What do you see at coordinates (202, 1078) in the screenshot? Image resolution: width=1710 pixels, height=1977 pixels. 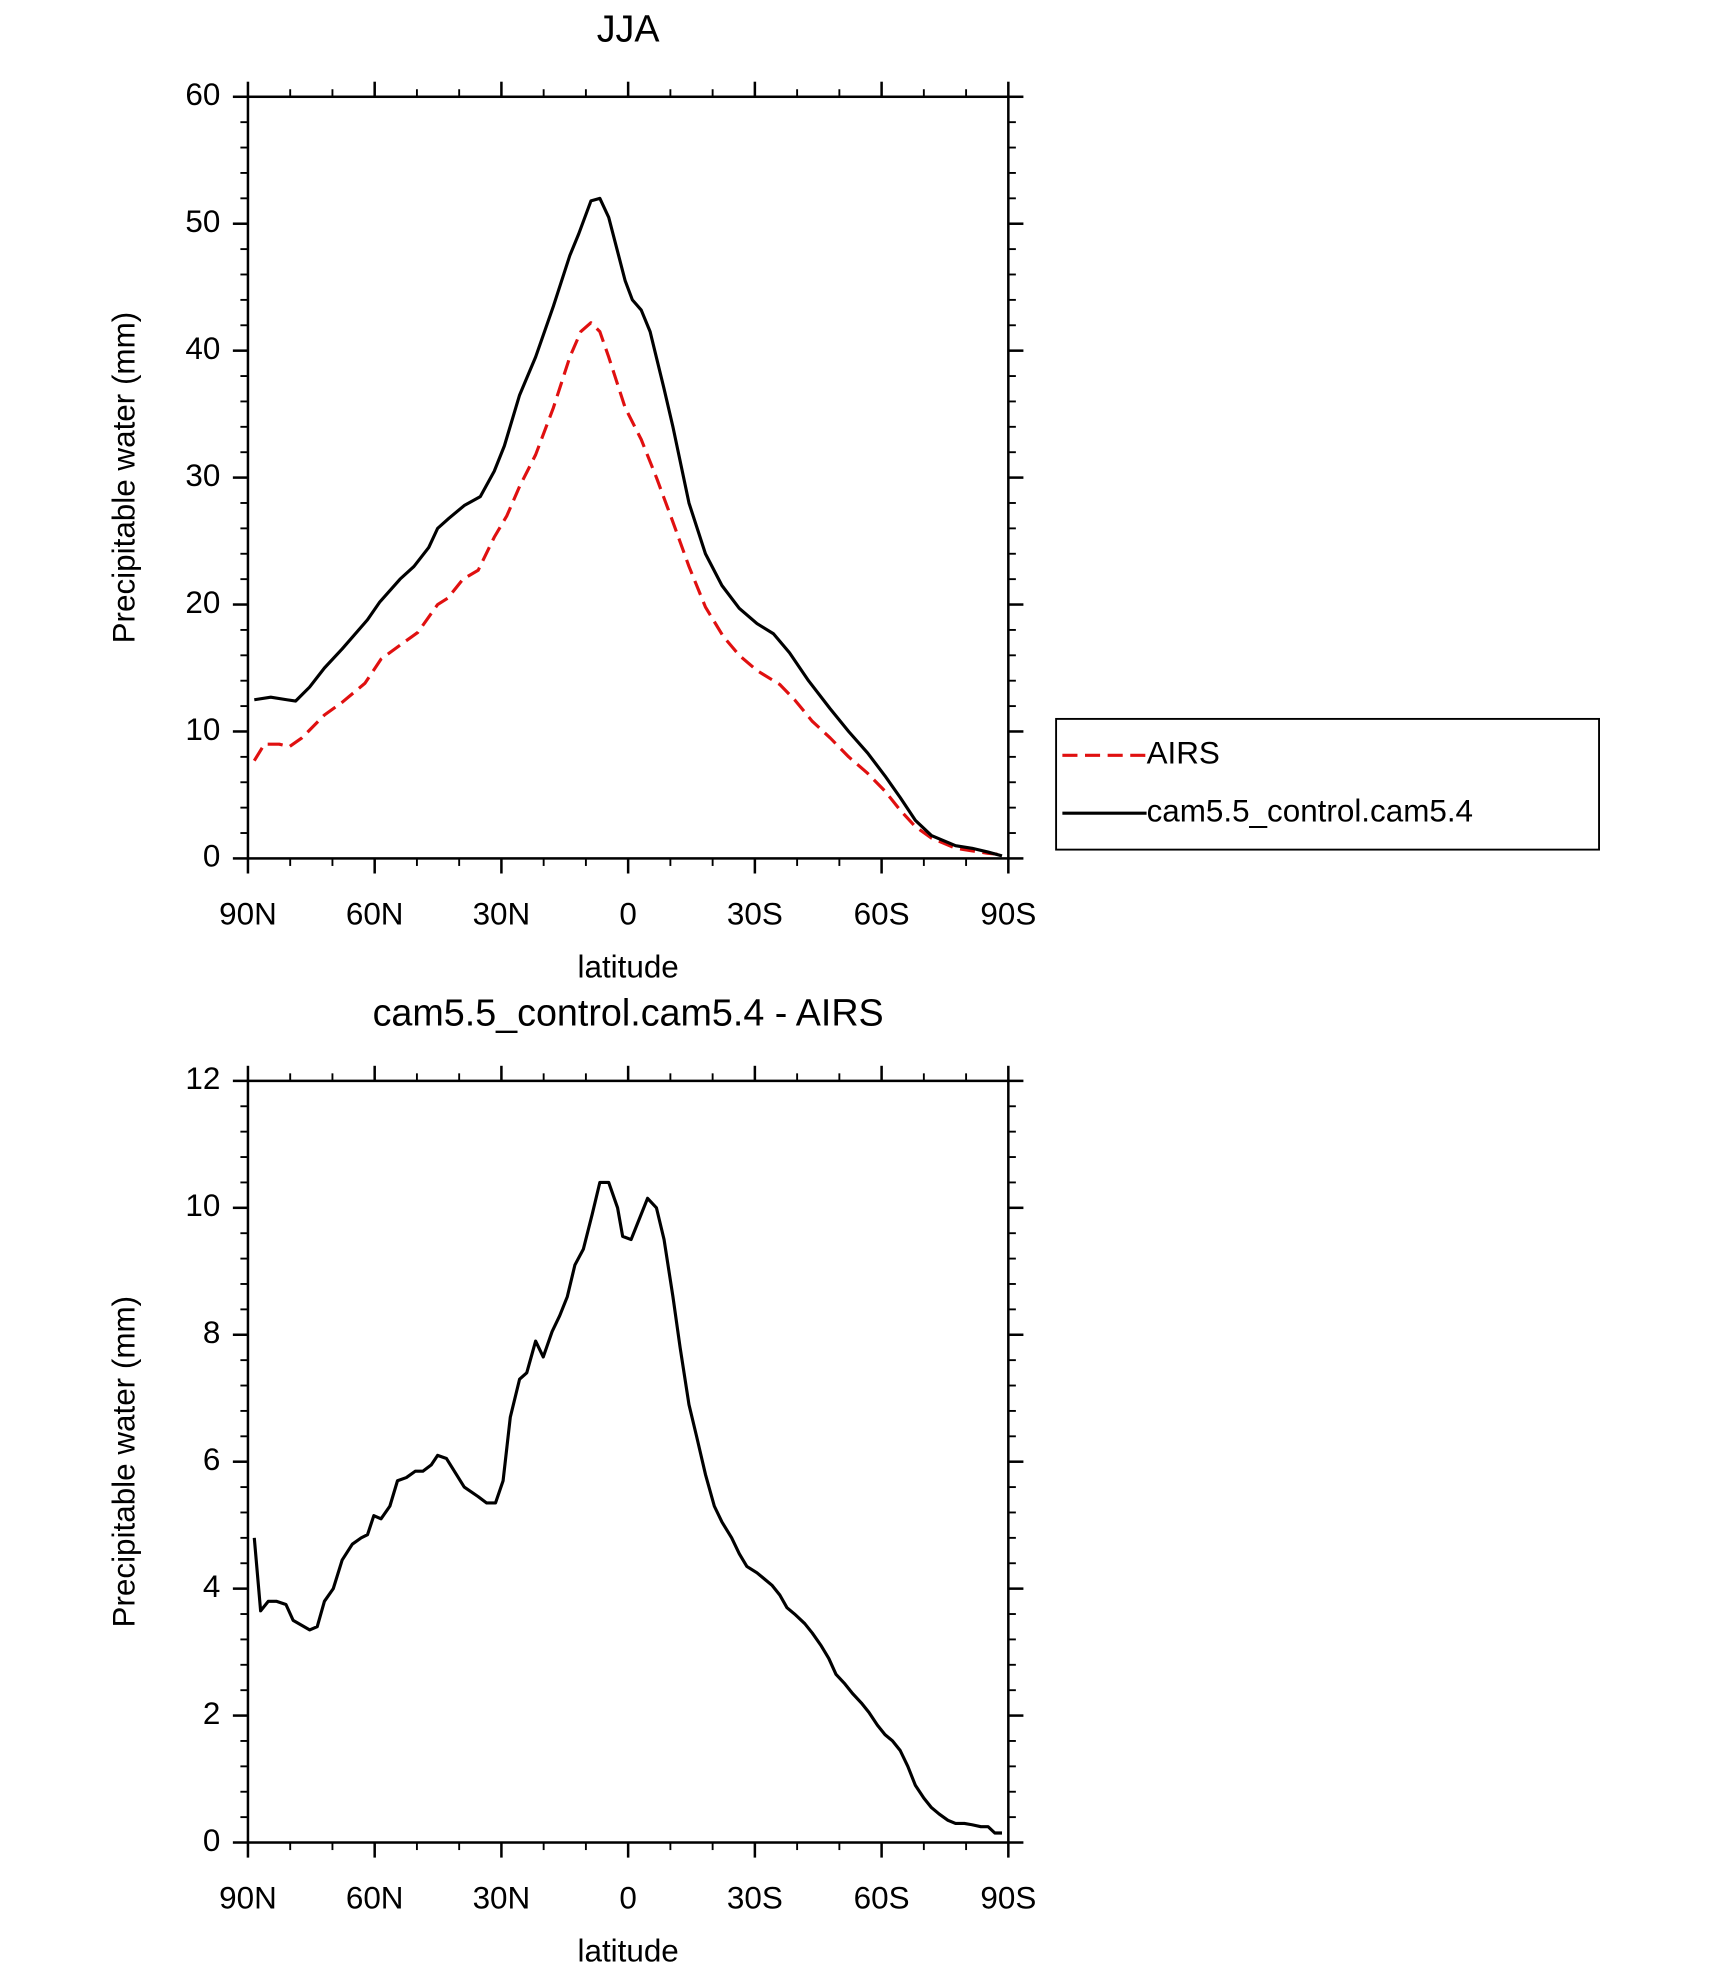 I see `y-tick-label: 12` at bounding box center [202, 1078].